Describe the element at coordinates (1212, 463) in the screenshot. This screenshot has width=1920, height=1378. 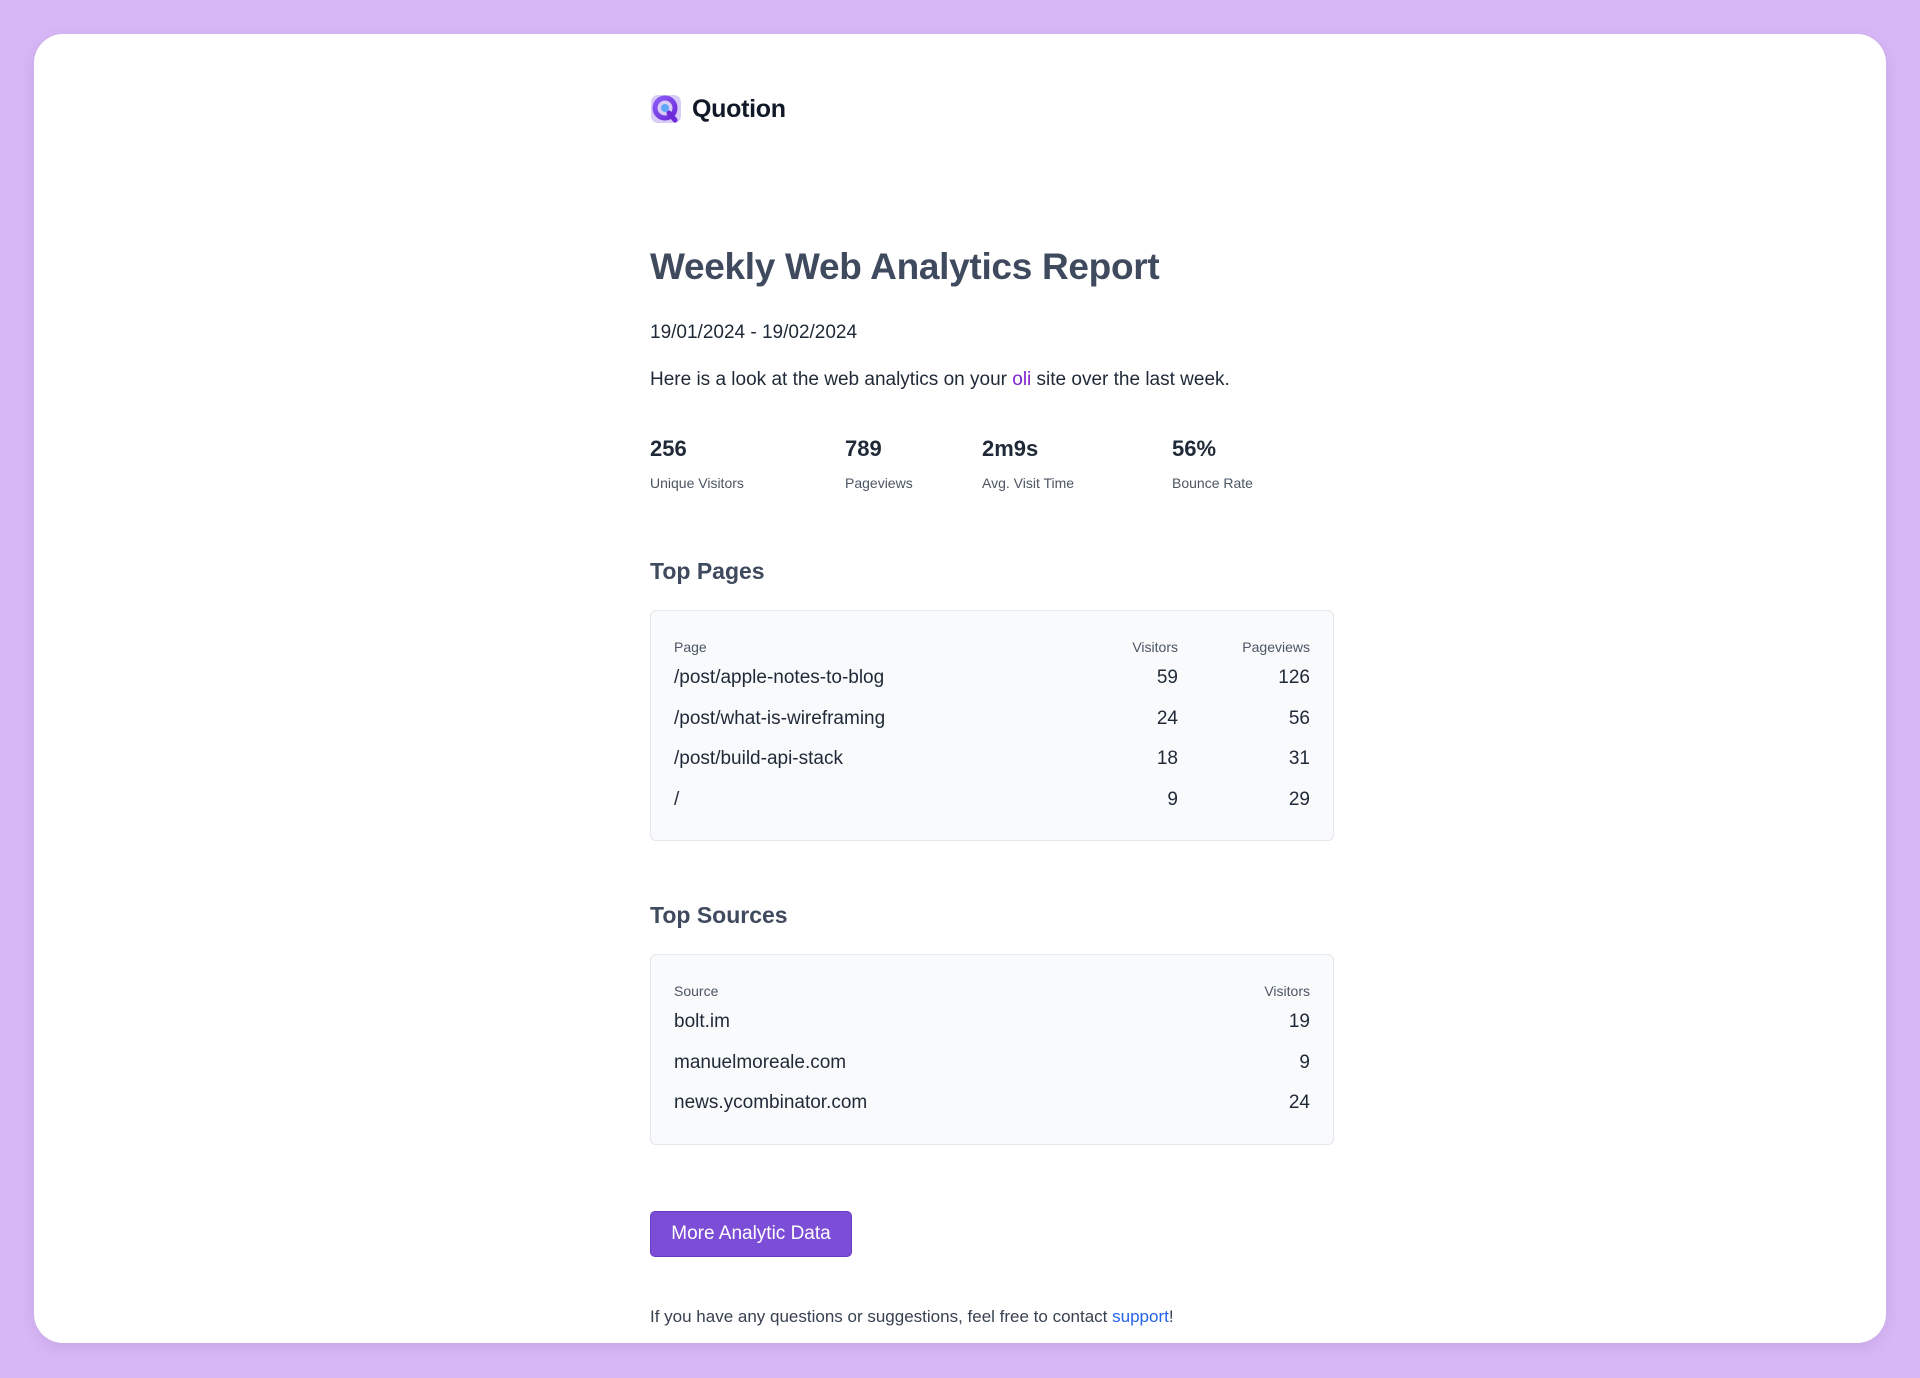
I see `stat-bounce-rate: 56% Bounce Rate` at that location.